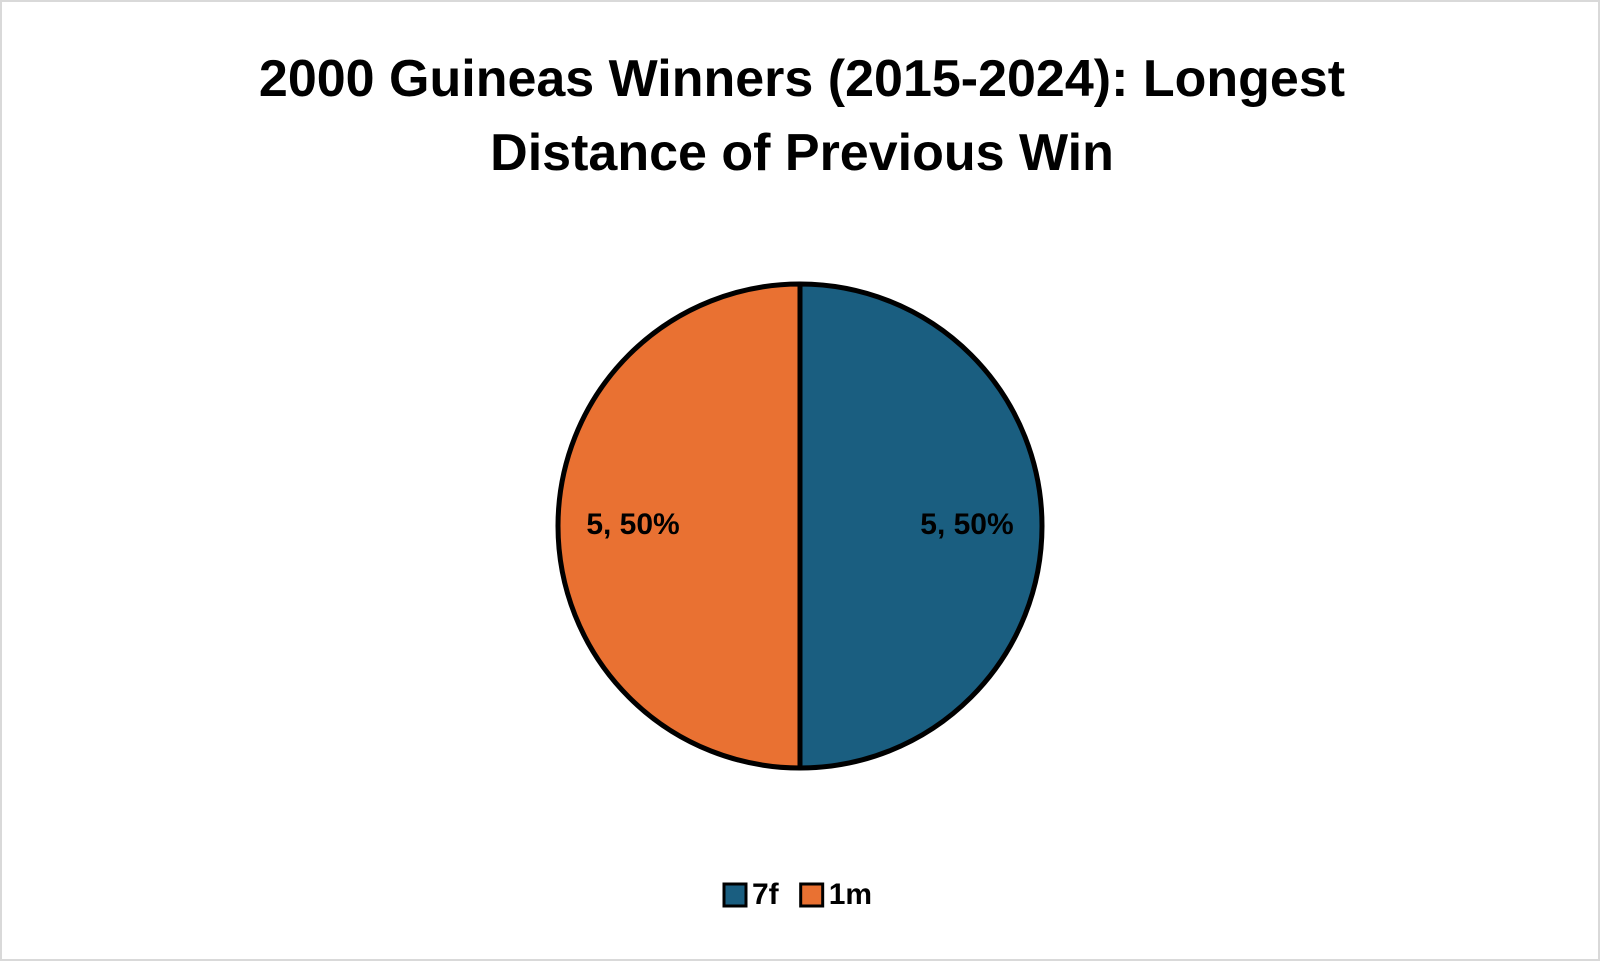 The width and height of the screenshot is (1600, 961). I want to click on legend-label: 1m, so click(850, 894).